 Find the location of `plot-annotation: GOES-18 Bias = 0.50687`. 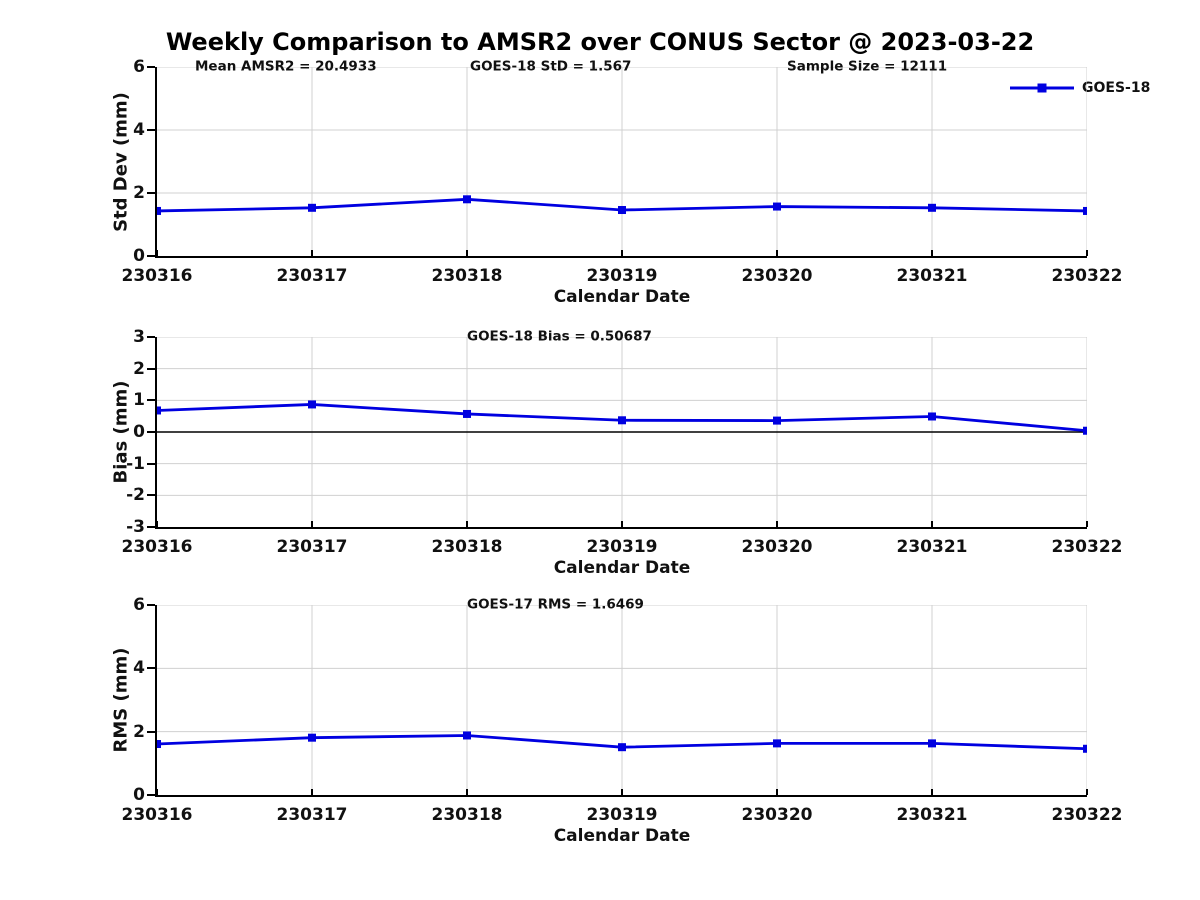

plot-annotation: GOES-18 Bias = 0.50687 is located at coordinates (559, 336).